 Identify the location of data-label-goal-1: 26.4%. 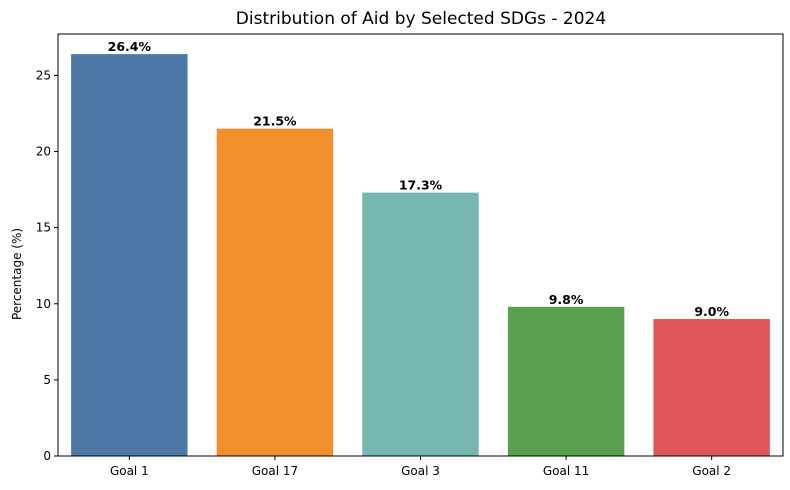
(130, 46).